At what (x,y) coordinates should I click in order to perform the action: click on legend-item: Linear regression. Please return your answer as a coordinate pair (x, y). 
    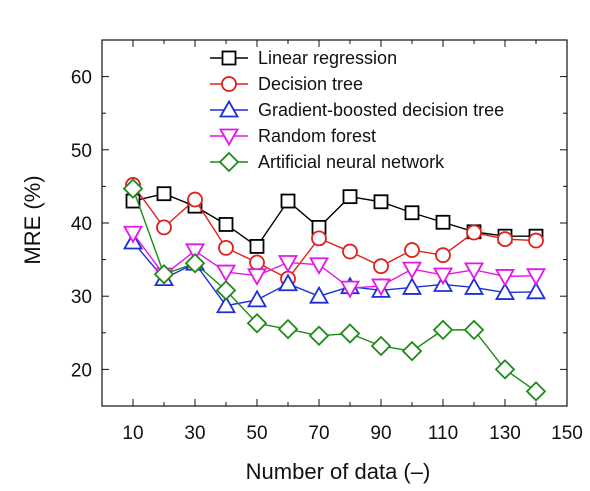
    Looking at the image, I should click on (303, 58).